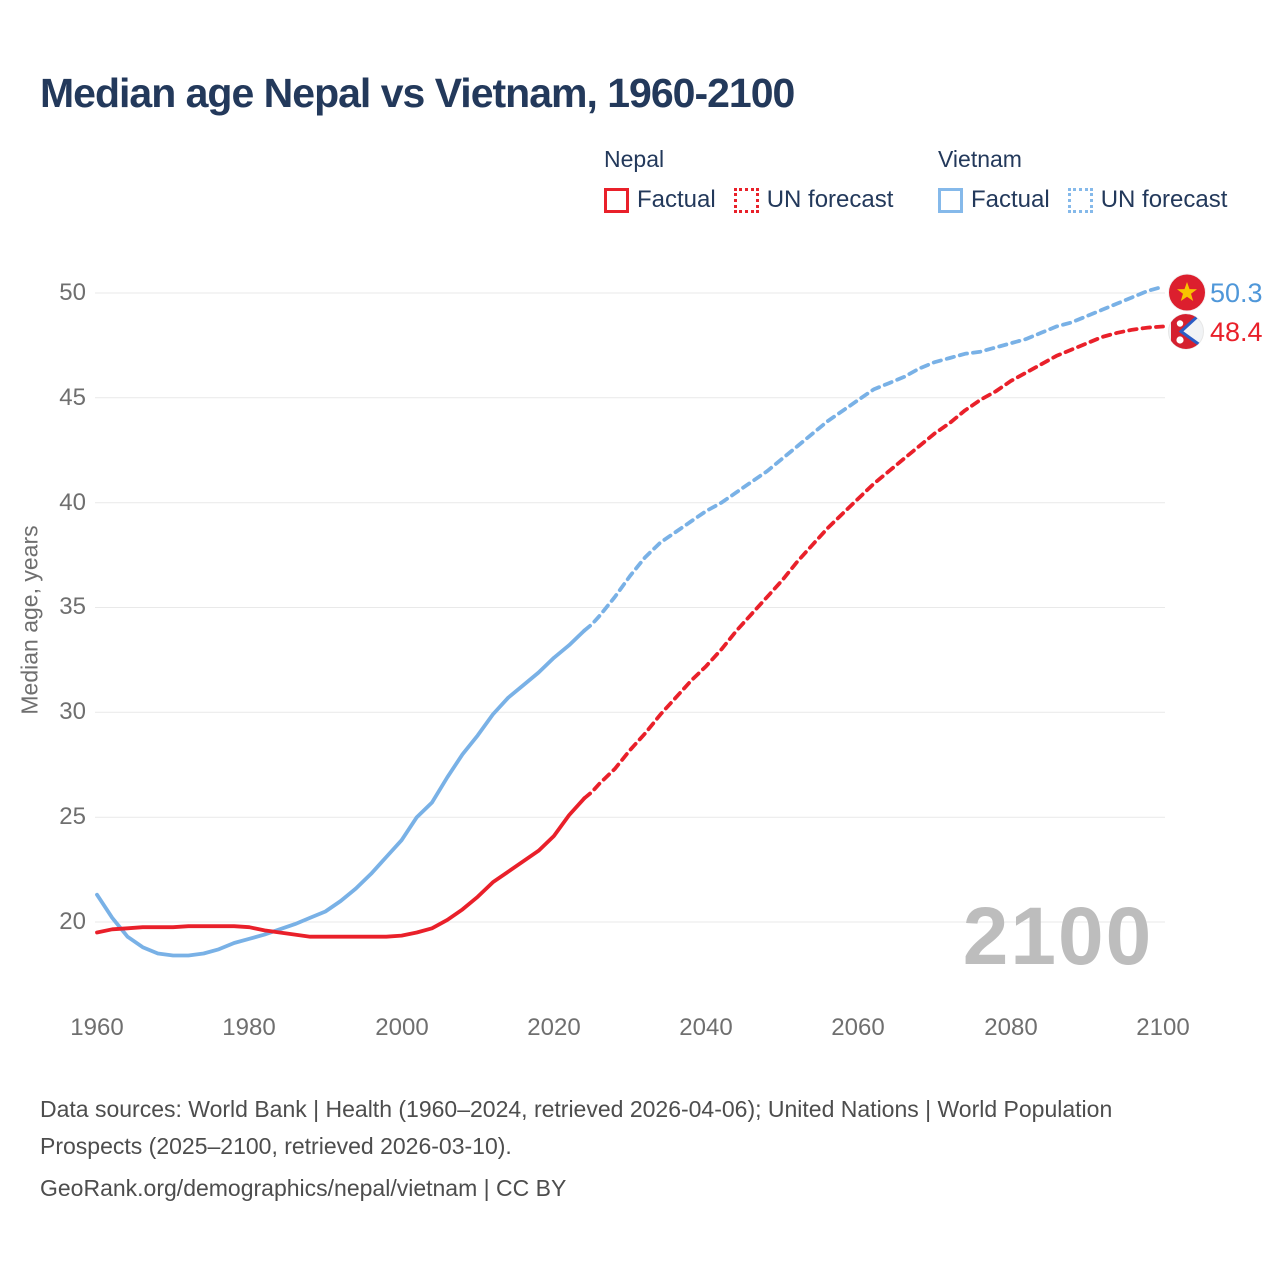 This screenshot has width=1280, height=1280. I want to click on page-title: Median age Nepal vs Vietnam, 1960-2100, so click(417, 93).